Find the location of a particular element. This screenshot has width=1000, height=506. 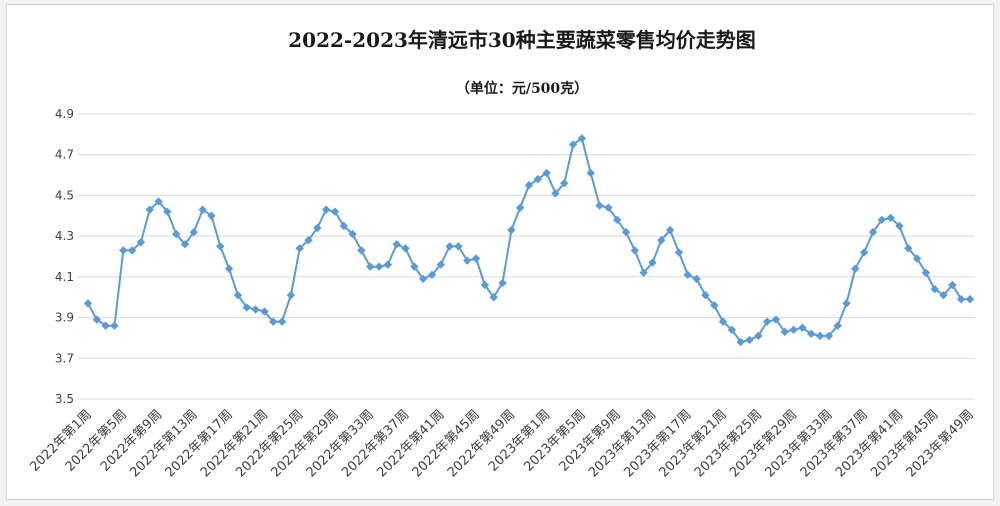

chart-title: 2022-2023年清远市30种主要蔬菜零售均价走势图 is located at coordinates (521, 40).